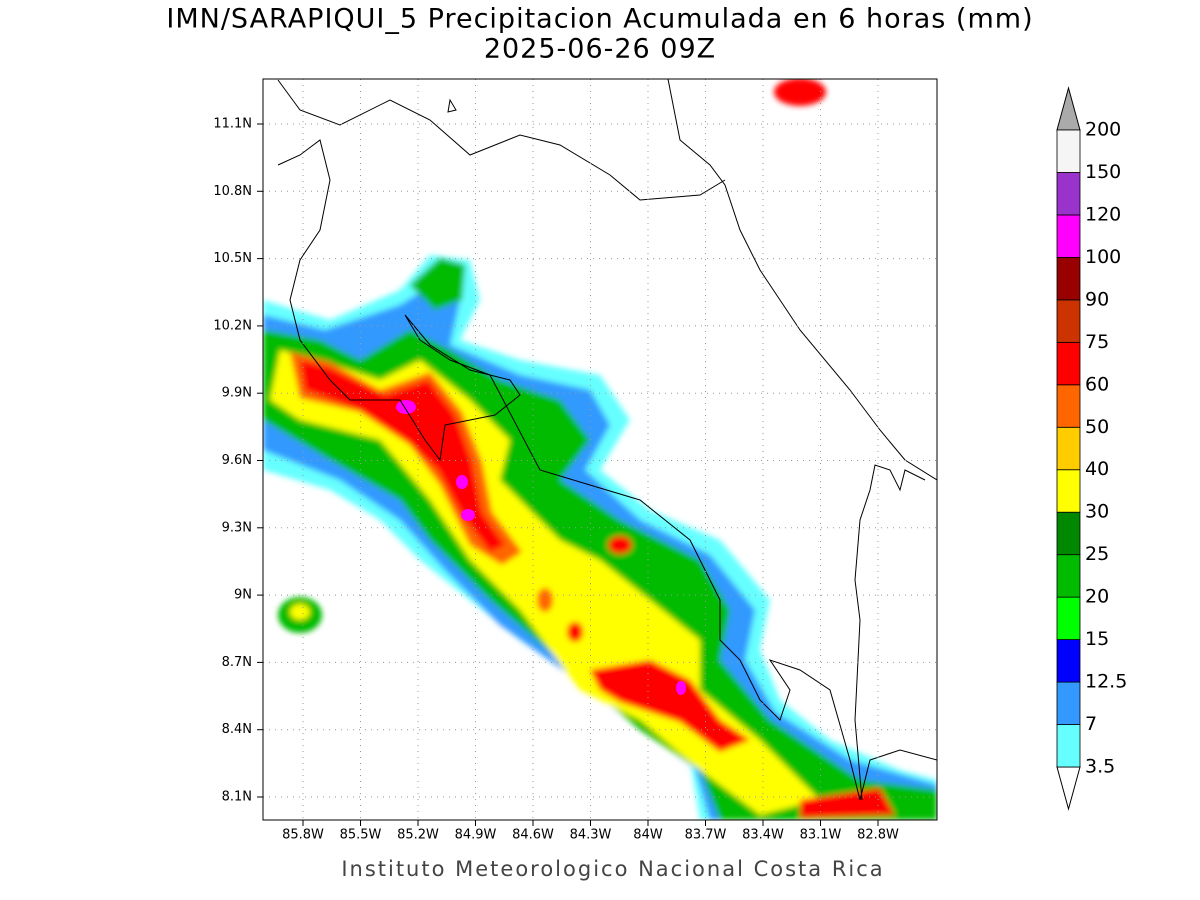 The image size is (1200, 900). What do you see at coordinates (1068, 788) in the screenshot?
I see `colorbar-under` at bounding box center [1068, 788].